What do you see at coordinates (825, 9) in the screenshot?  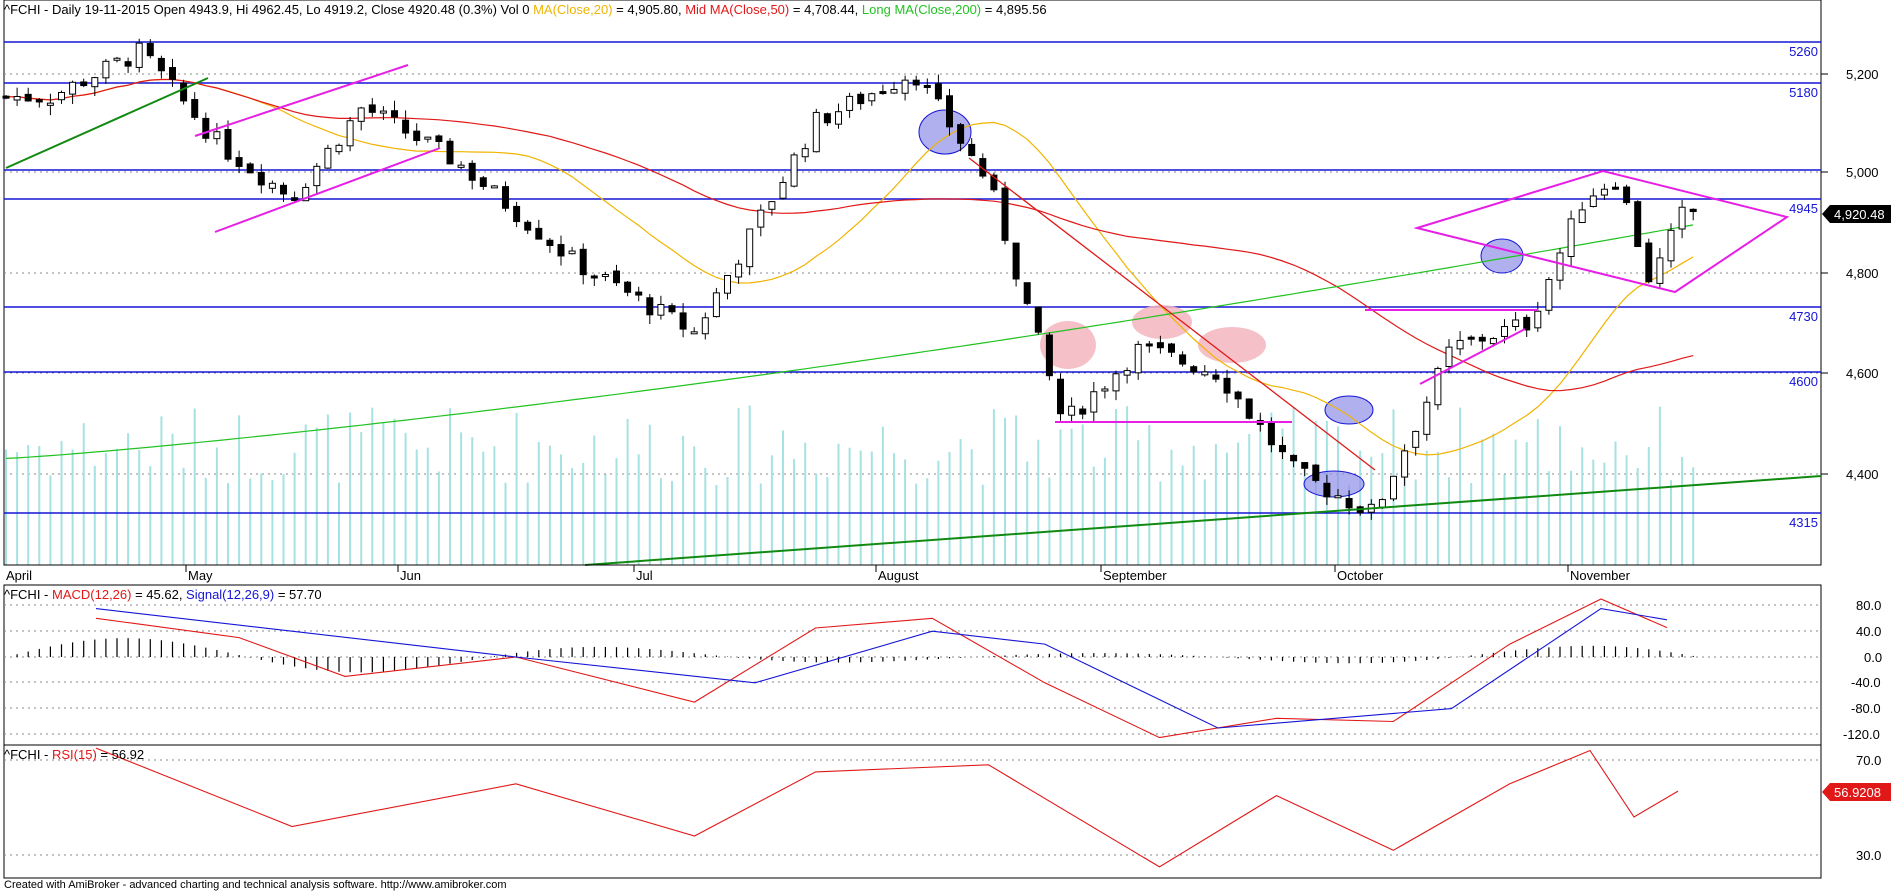 I see `header-ma50-value: = 4,708.44,` at bounding box center [825, 9].